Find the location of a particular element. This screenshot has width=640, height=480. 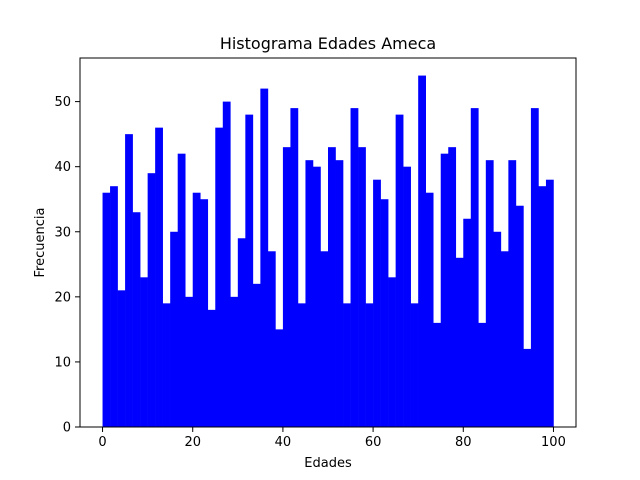

x-axis-label: Edades is located at coordinates (328, 463).